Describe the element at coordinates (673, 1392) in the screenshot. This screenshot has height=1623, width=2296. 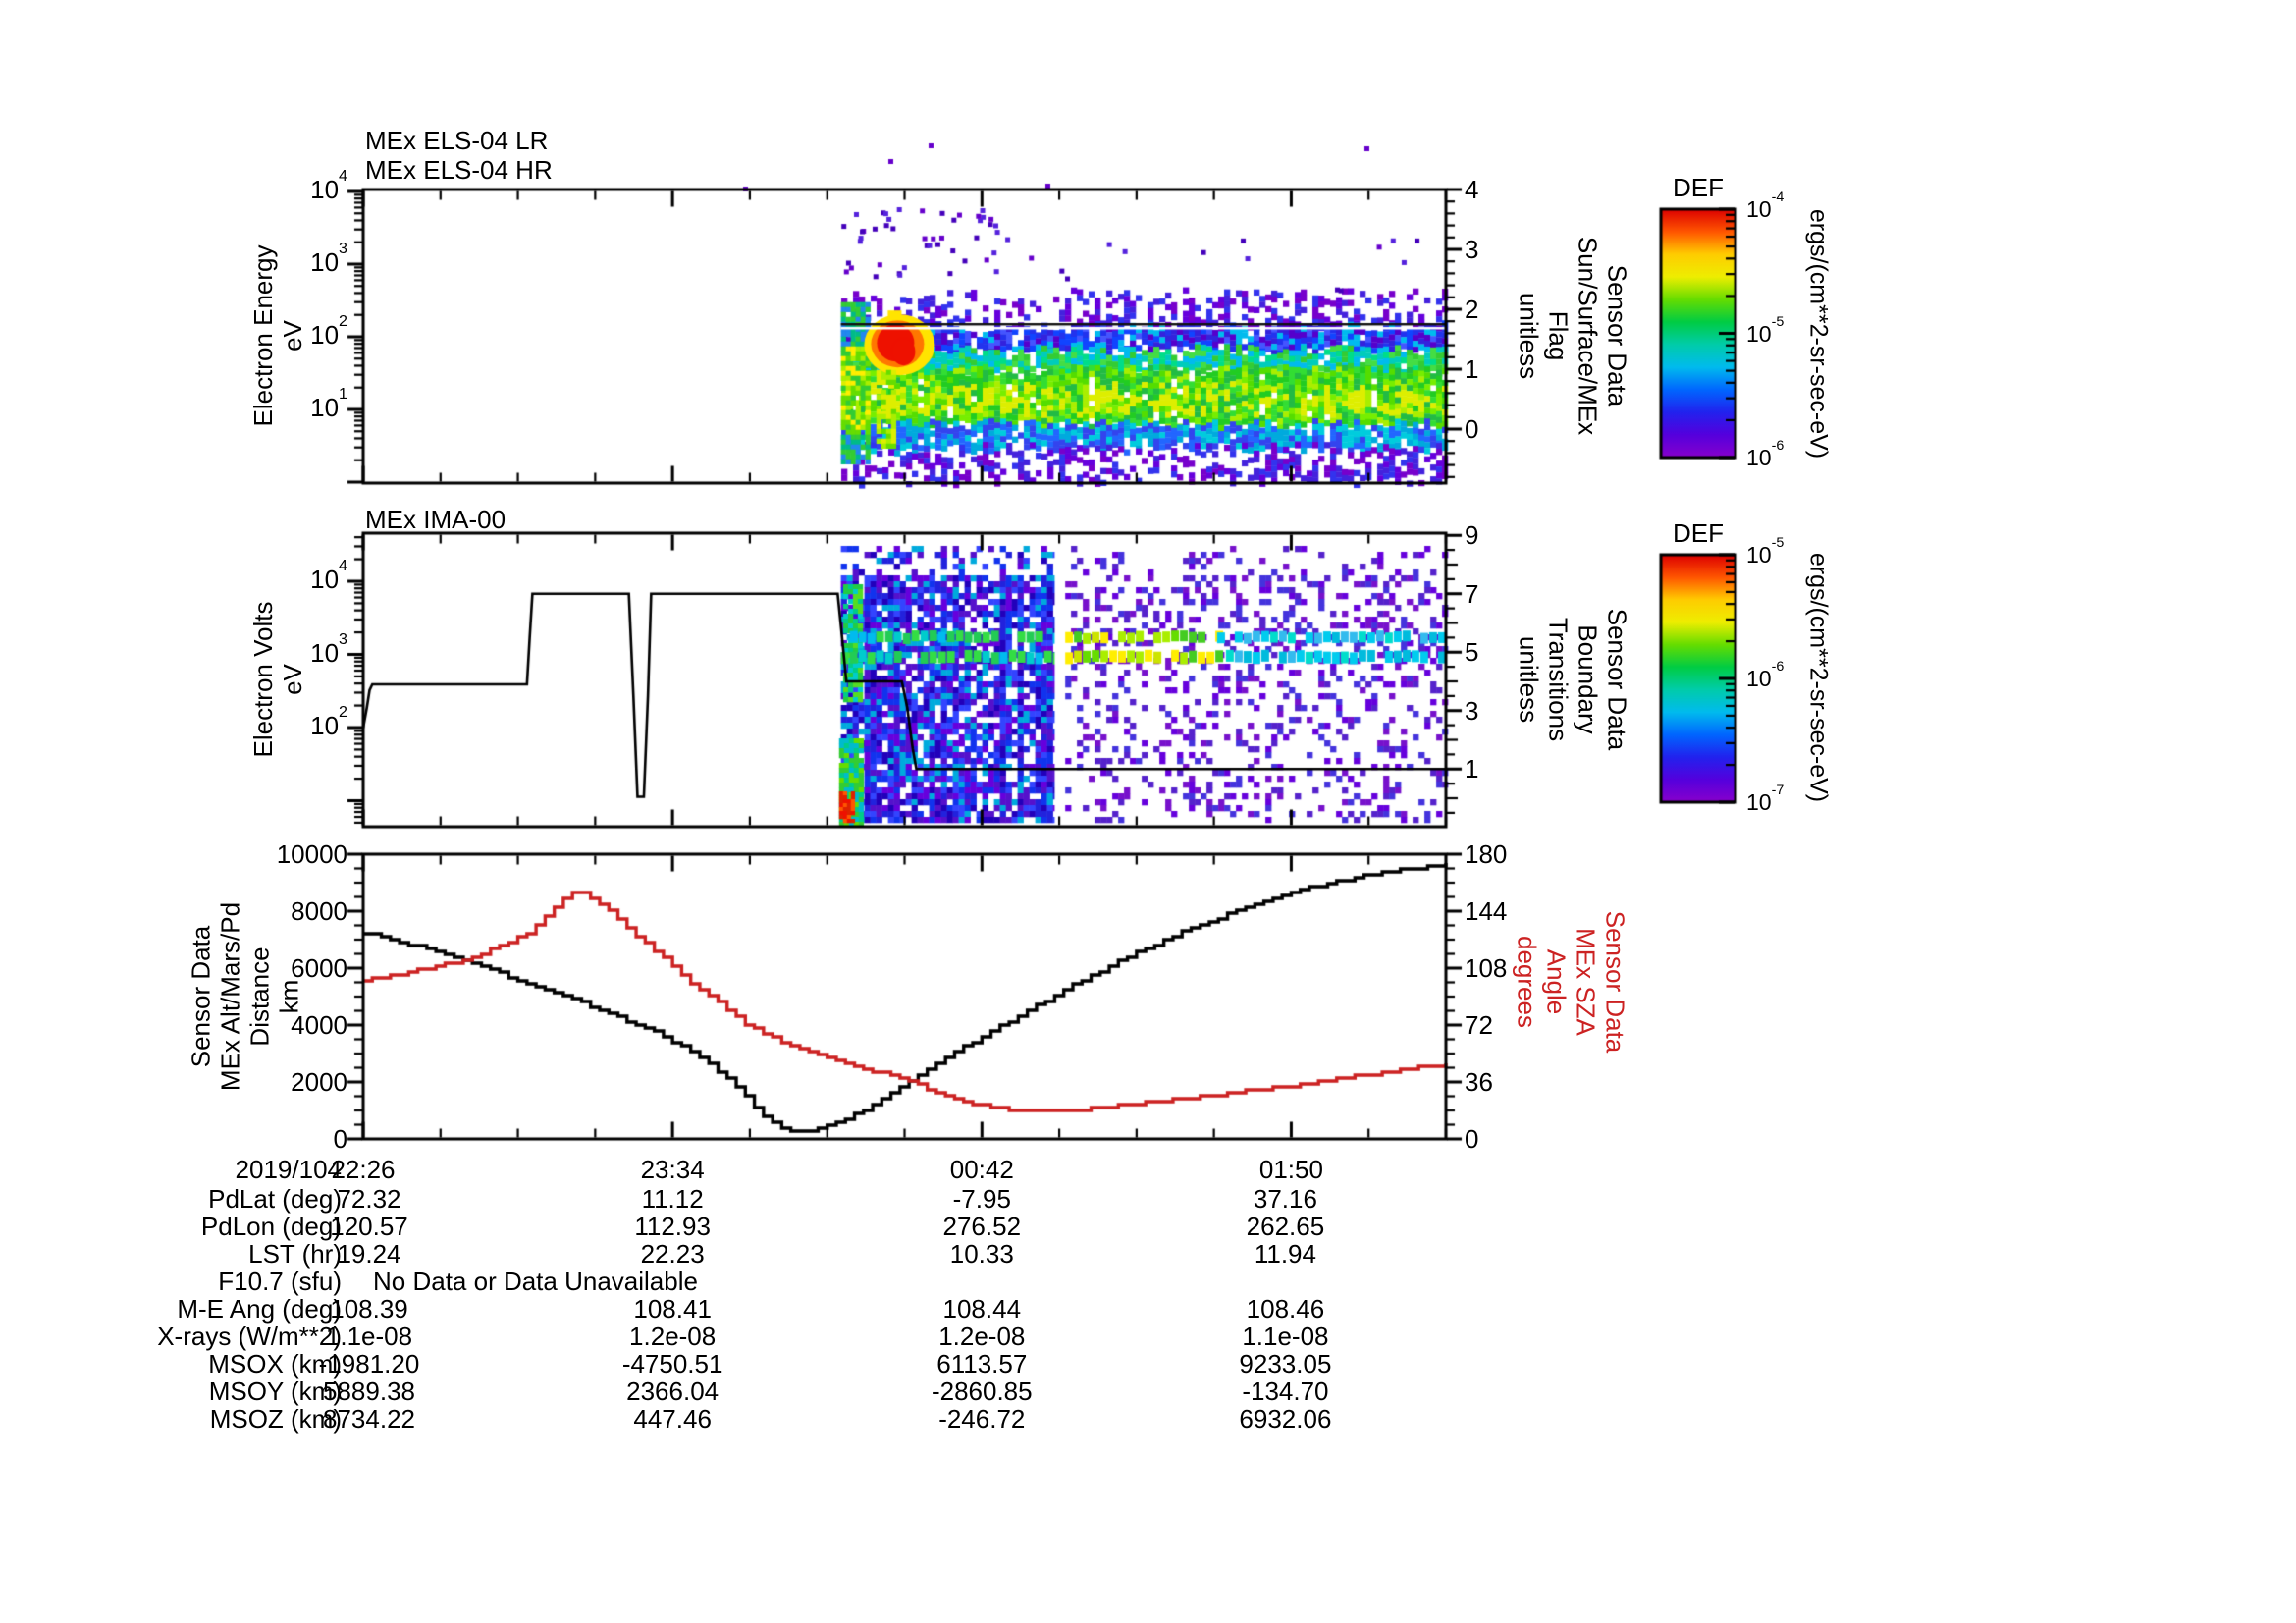
I see `table-cell: 2366.04` at that location.